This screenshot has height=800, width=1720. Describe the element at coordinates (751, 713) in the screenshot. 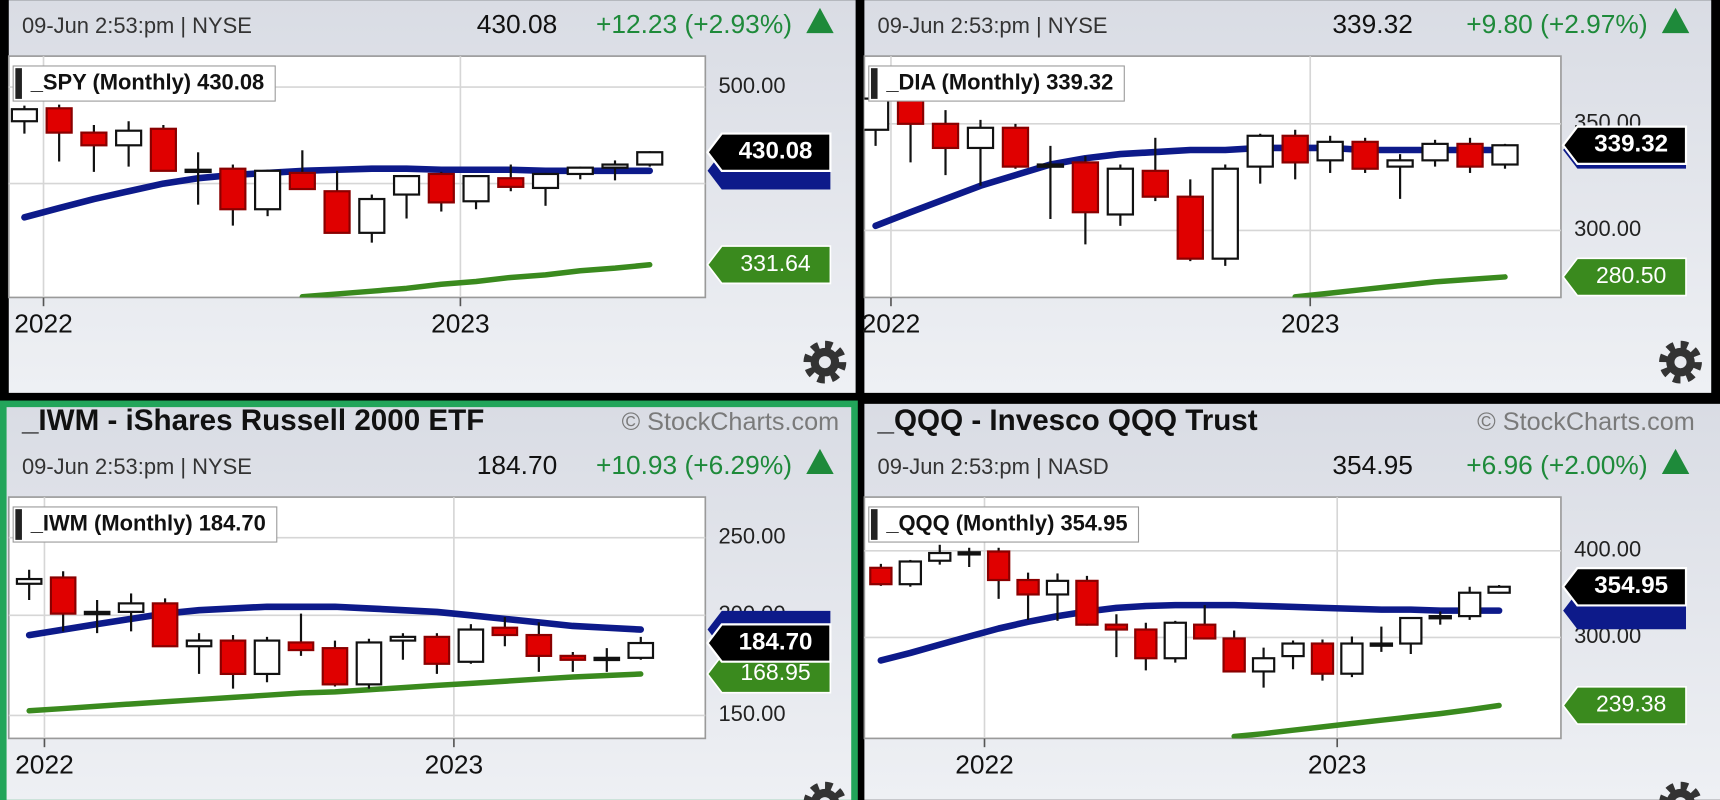

I see `y-tick-label: 150.00` at that location.